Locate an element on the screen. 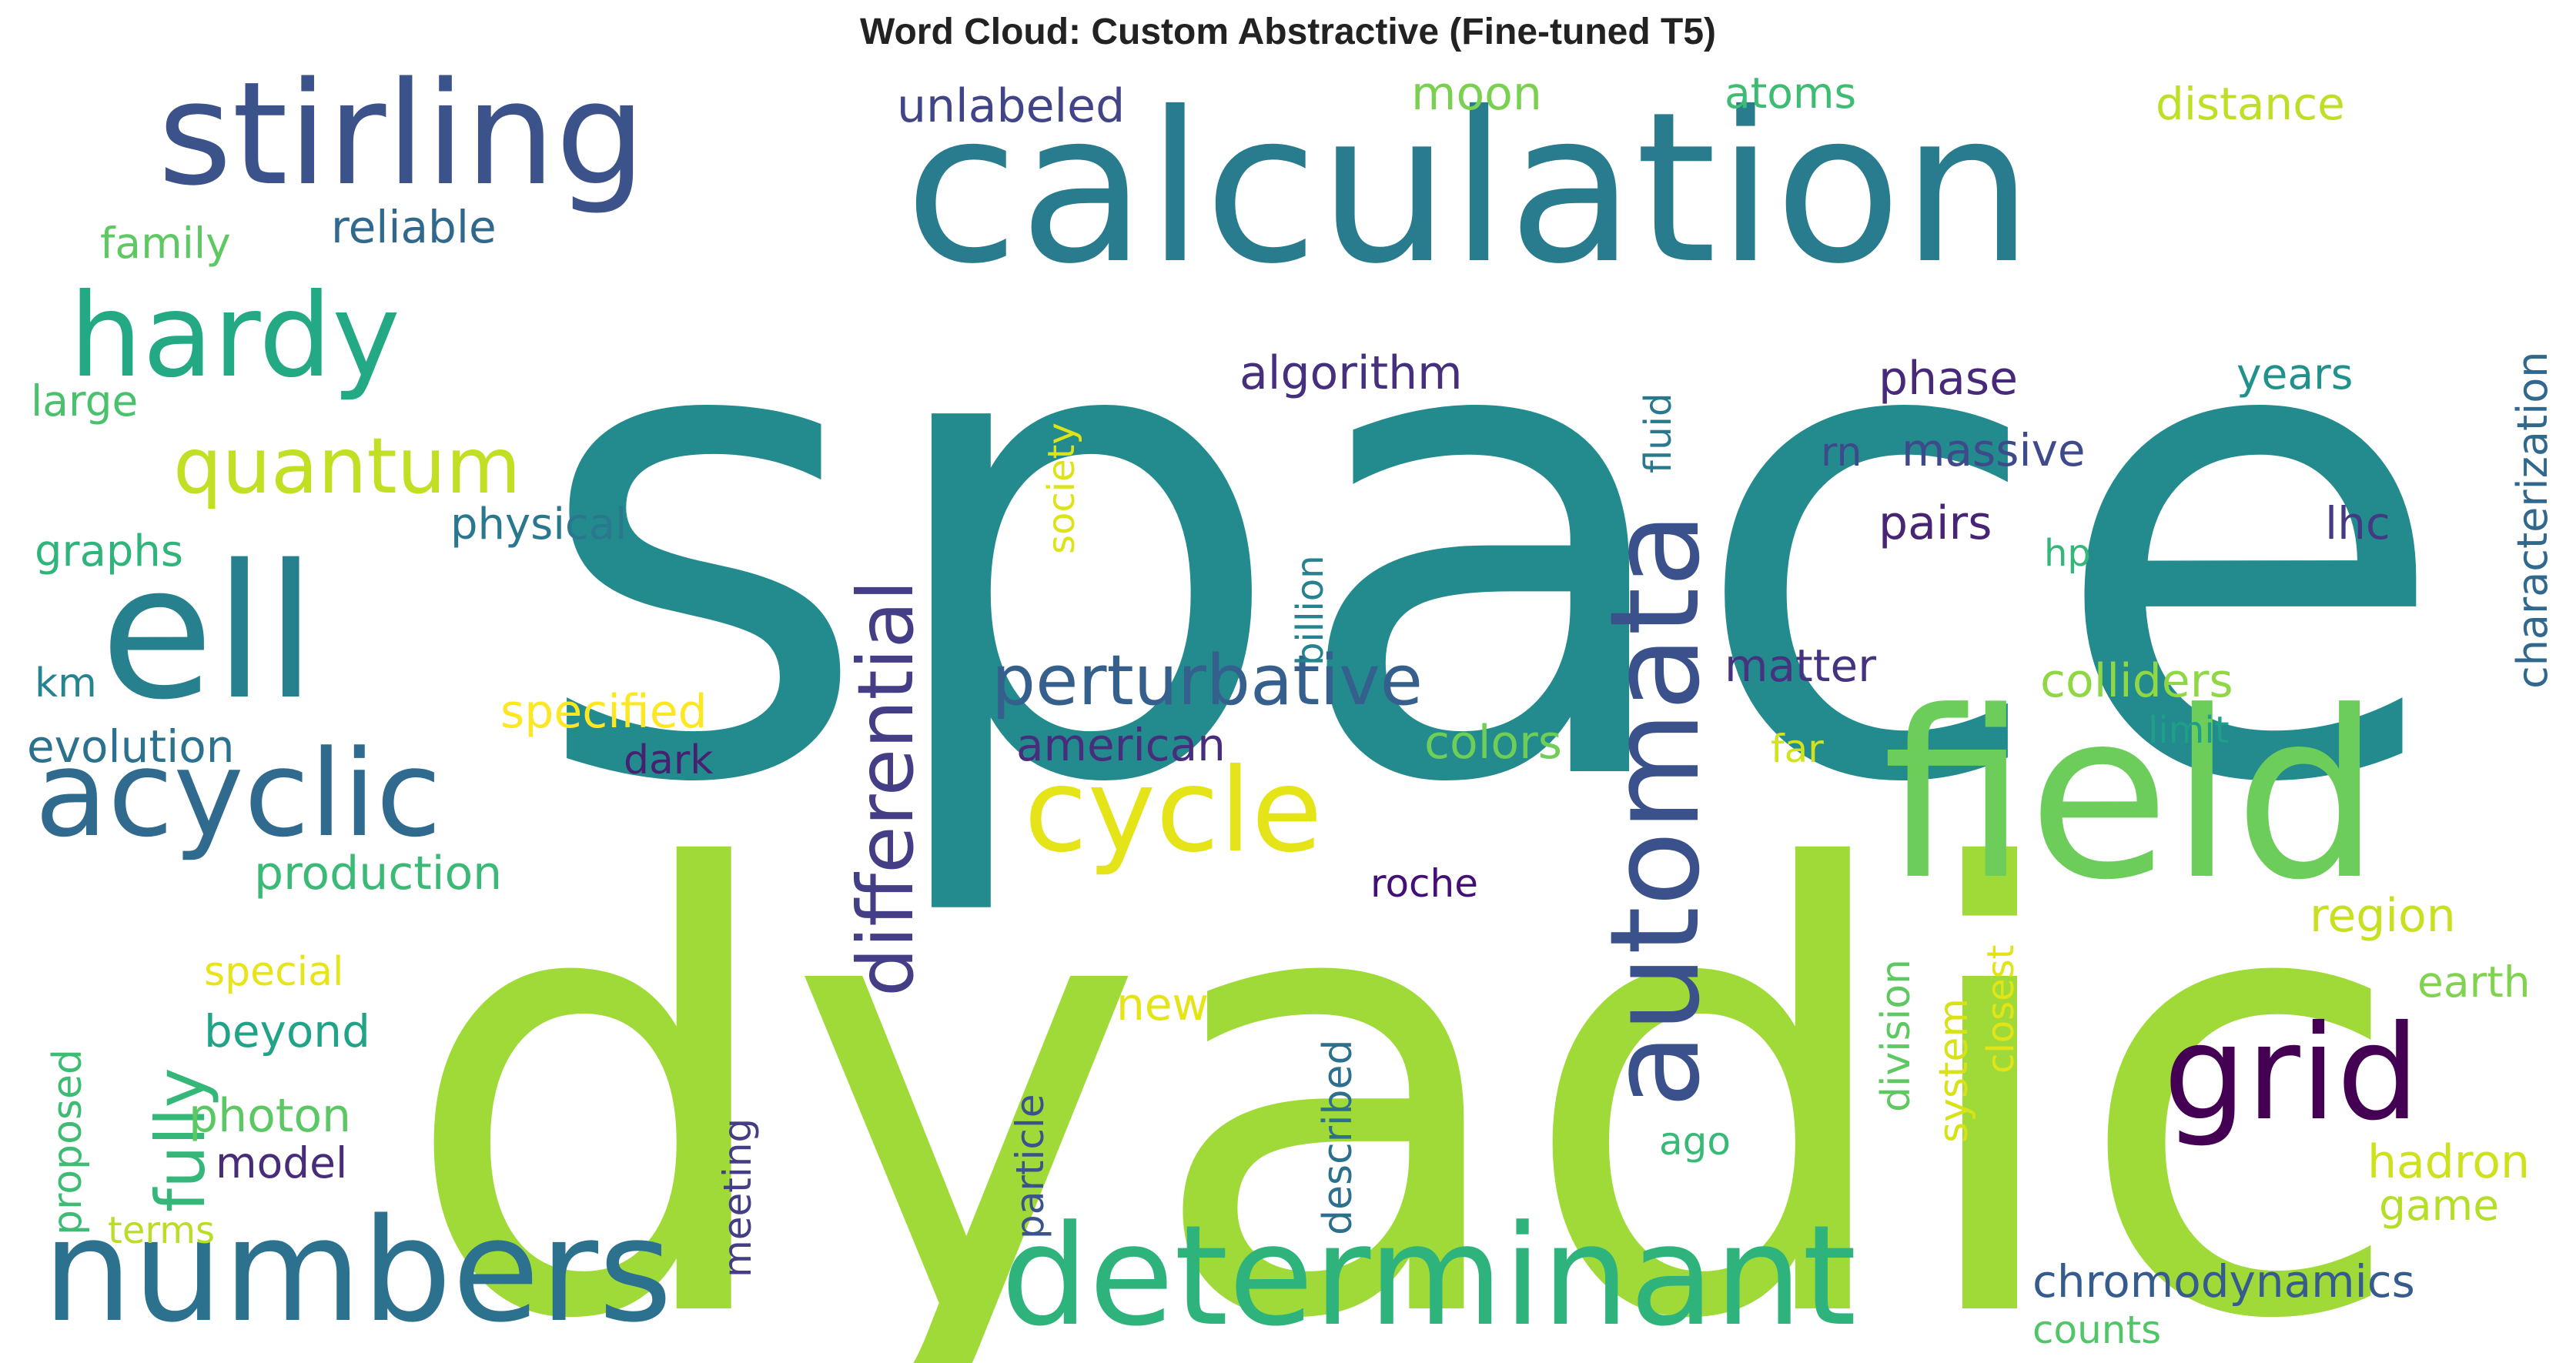  word-reliable: reliable is located at coordinates (414, 227).